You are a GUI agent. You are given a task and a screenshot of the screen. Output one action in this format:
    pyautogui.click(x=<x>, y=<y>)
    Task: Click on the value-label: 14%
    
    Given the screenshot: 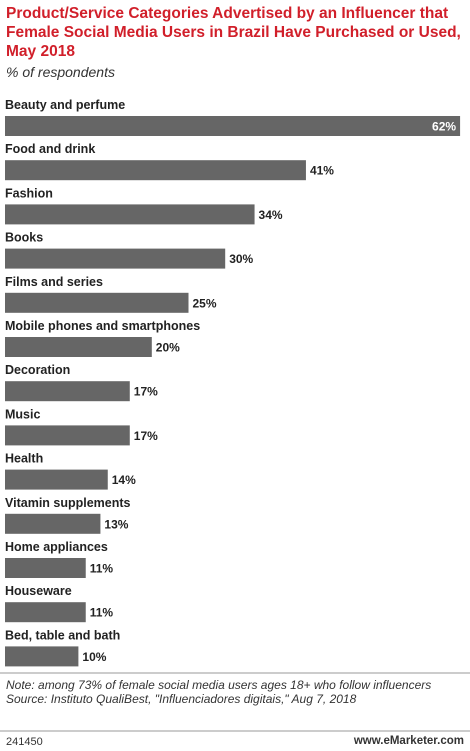 What is the action you would take?
    pyautogui.click(x=124, y=480)
    